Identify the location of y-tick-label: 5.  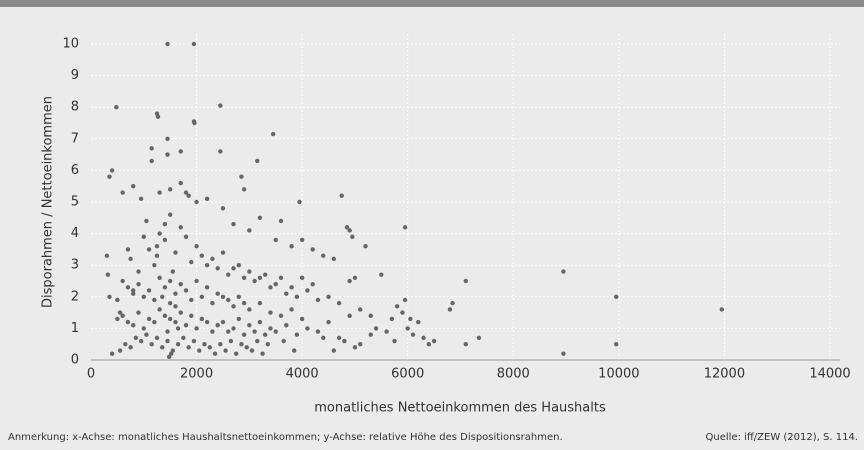
(75, 202).